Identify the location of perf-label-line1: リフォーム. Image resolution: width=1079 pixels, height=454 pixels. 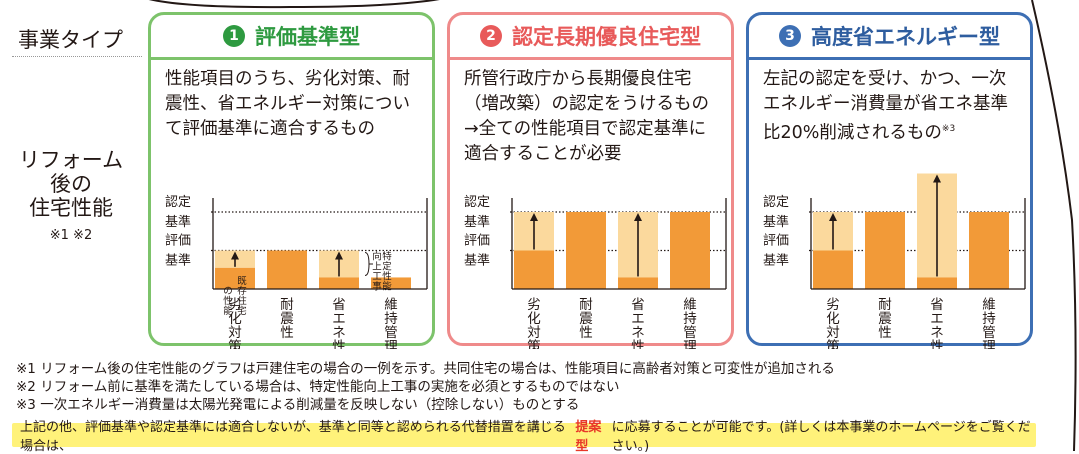
(71, 160).